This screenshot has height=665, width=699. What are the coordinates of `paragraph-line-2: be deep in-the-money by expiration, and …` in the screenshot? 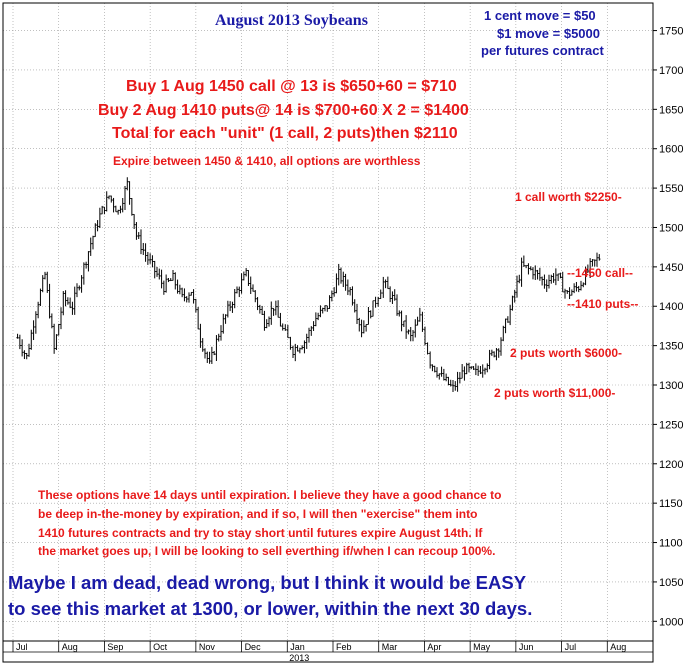 It's located at (258, 514).